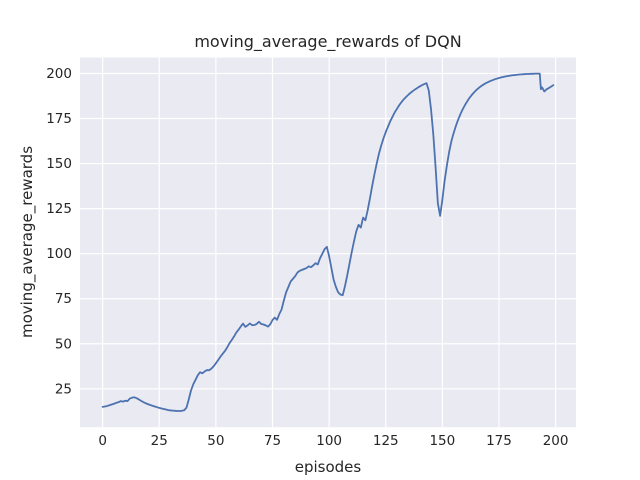 The image size is (640, 480). I want to click on y-tick-label: 50, so click(63, 344).